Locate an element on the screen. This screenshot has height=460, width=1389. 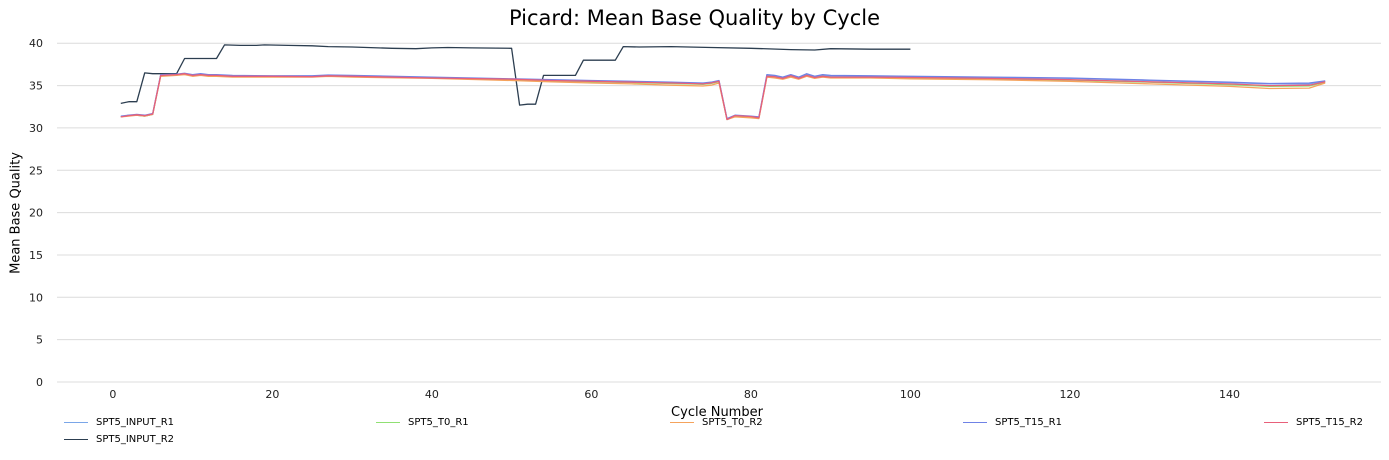
legend-item: SPT5_T15_R2 is located at coordinates (1313, 422).